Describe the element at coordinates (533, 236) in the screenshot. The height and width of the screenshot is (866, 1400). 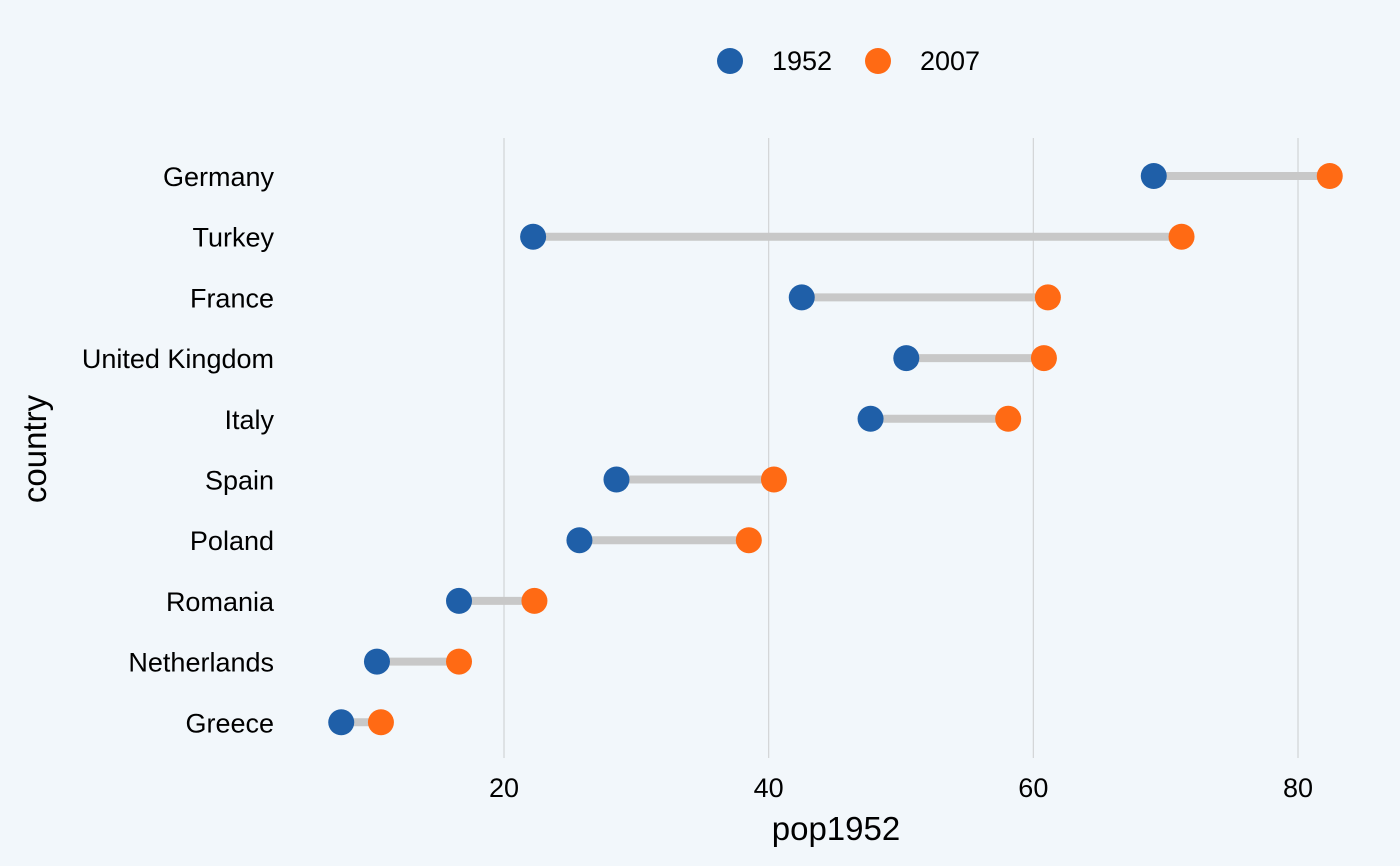
I see `point-1952-turkey` at that location.